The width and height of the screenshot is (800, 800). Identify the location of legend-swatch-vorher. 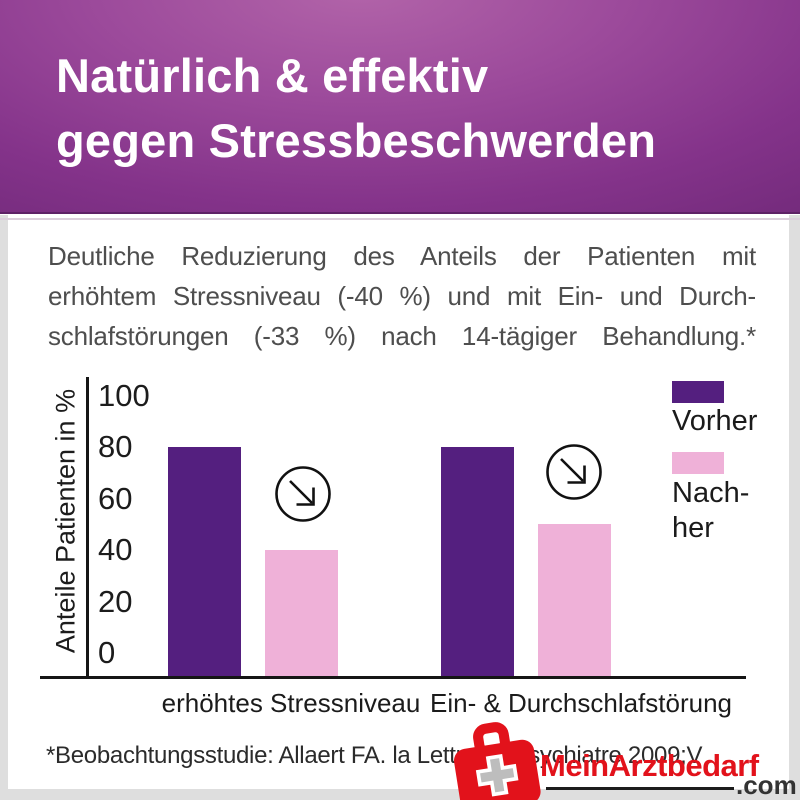
(698, 392).